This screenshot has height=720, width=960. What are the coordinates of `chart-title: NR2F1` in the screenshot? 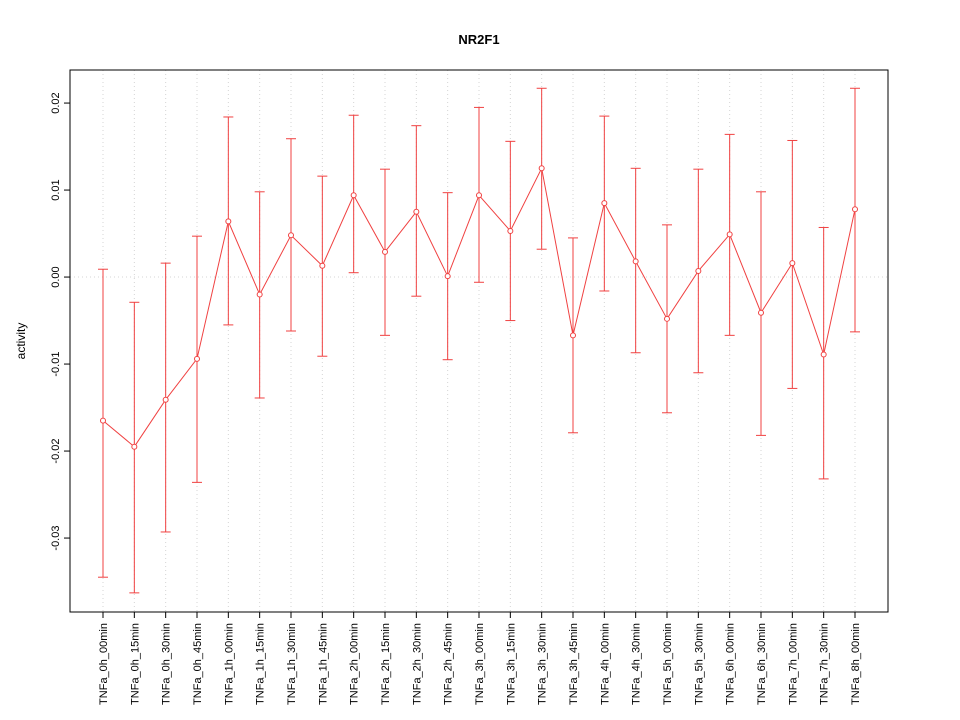 It's located at (478, 39).